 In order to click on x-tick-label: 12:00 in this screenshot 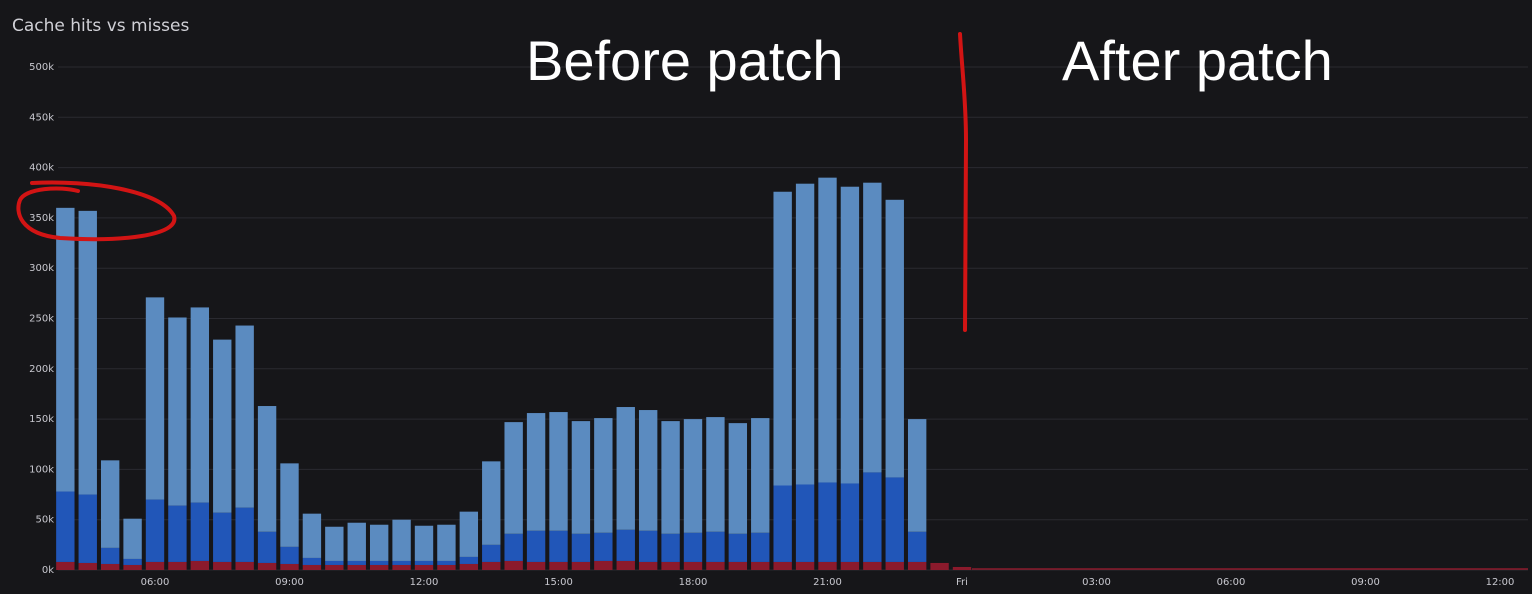, I will do `click(424, 582)`.